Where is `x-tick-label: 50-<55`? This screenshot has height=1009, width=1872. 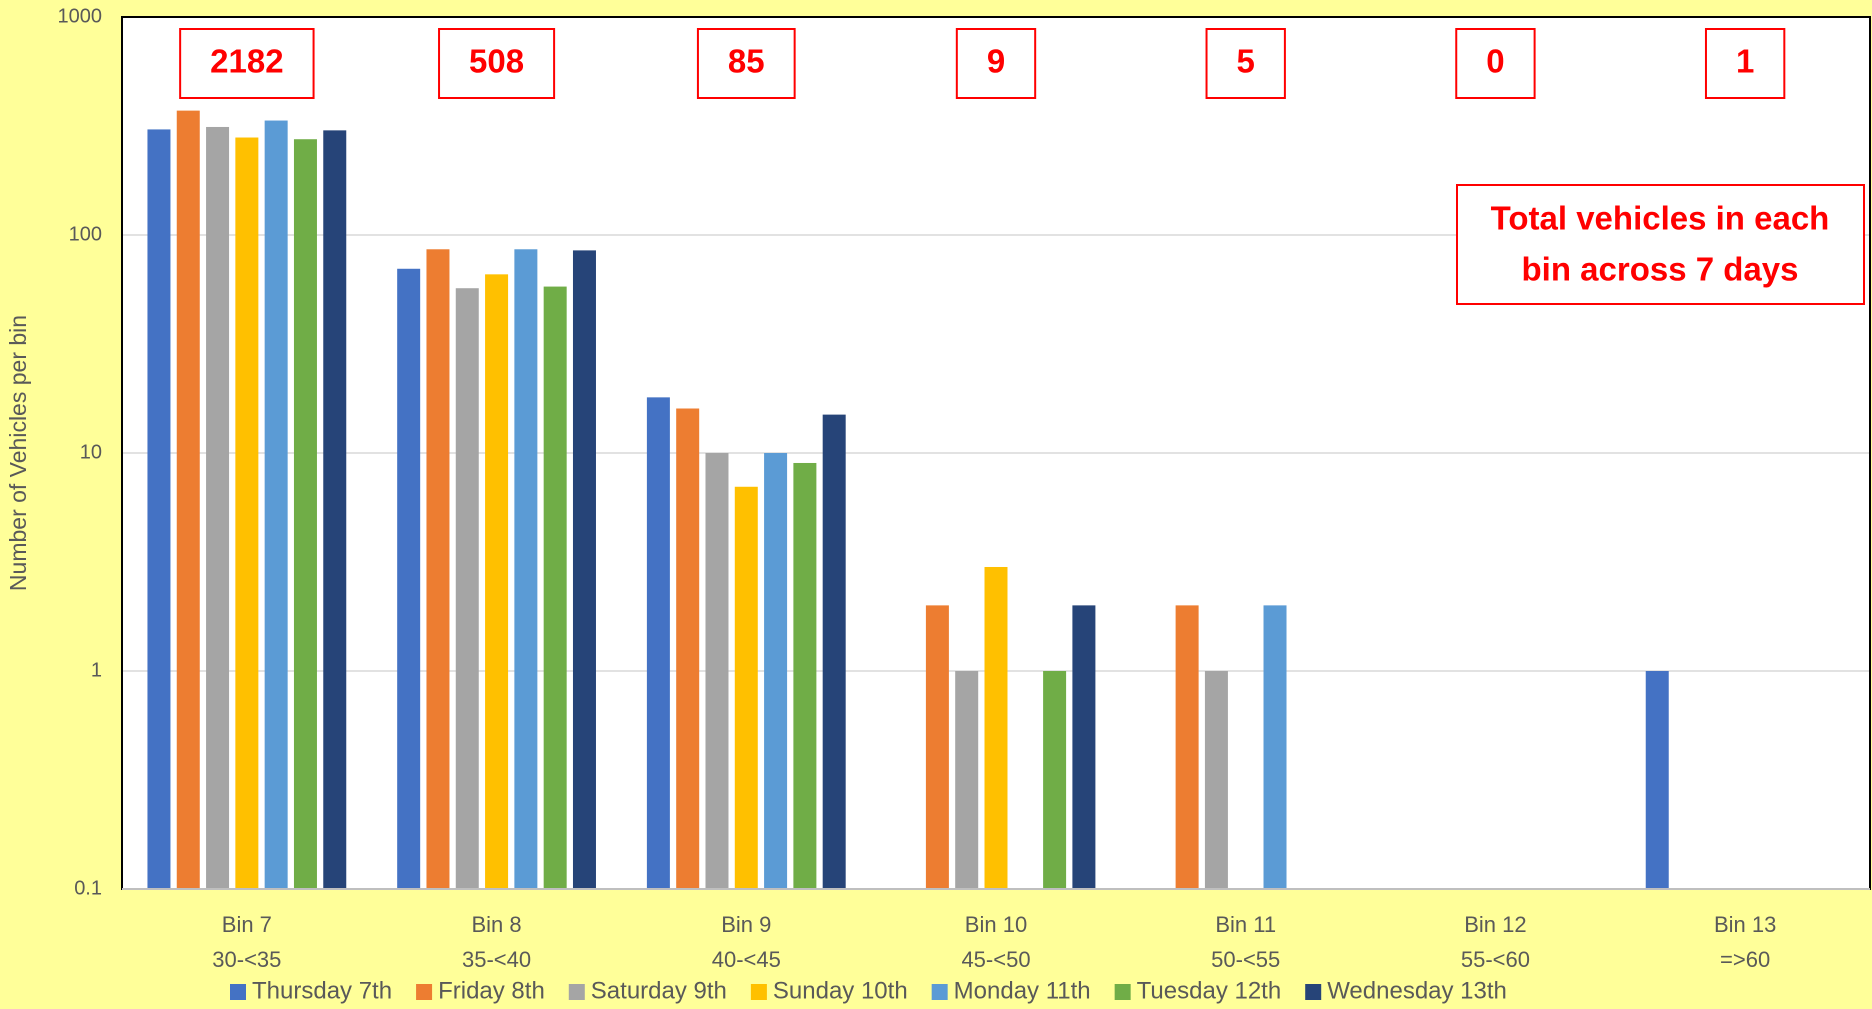
x-tick-label: 50-<55 is located at coordinates (1245, 959).